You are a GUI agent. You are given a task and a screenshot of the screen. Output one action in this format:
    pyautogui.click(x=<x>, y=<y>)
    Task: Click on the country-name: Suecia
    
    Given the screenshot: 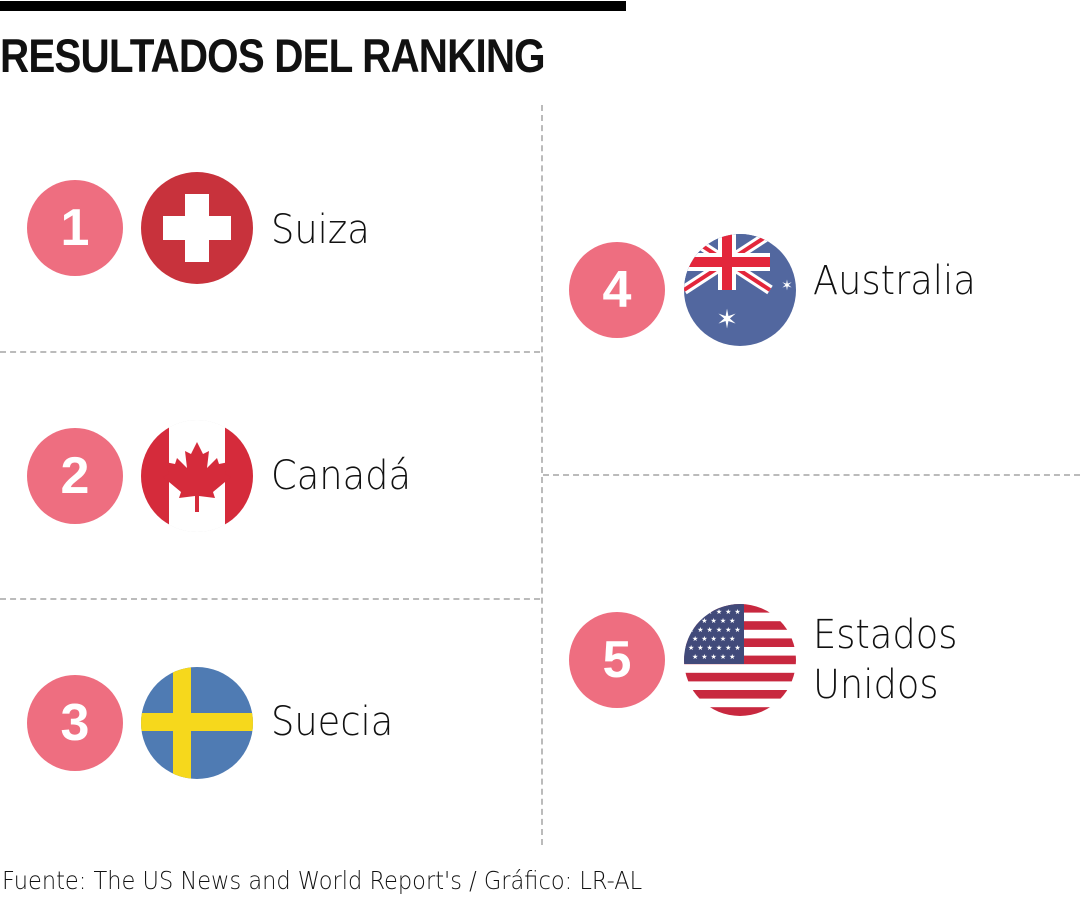 What is the action you would take?
    pyautogui.click(x=332, y=722)
    